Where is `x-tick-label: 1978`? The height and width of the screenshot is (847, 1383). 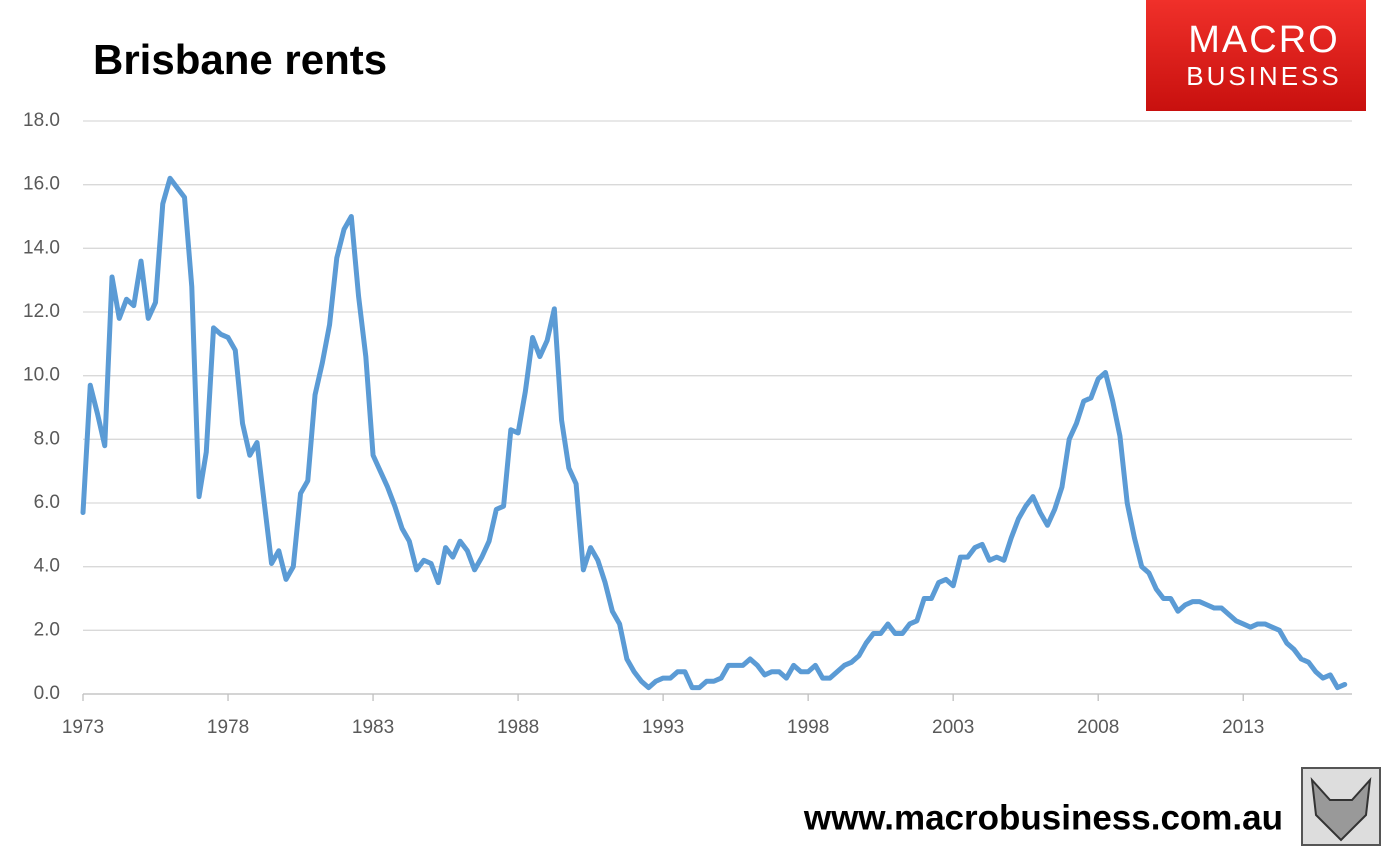
x-tick-label: 1978 is located at coordinates (228, 727).